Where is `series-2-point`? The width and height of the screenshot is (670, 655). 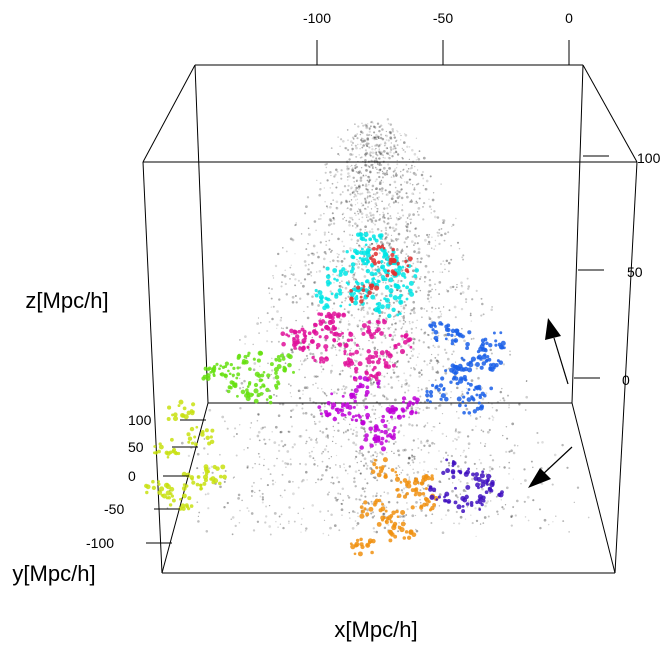 series-2-point is located at coordinates (454, 369).